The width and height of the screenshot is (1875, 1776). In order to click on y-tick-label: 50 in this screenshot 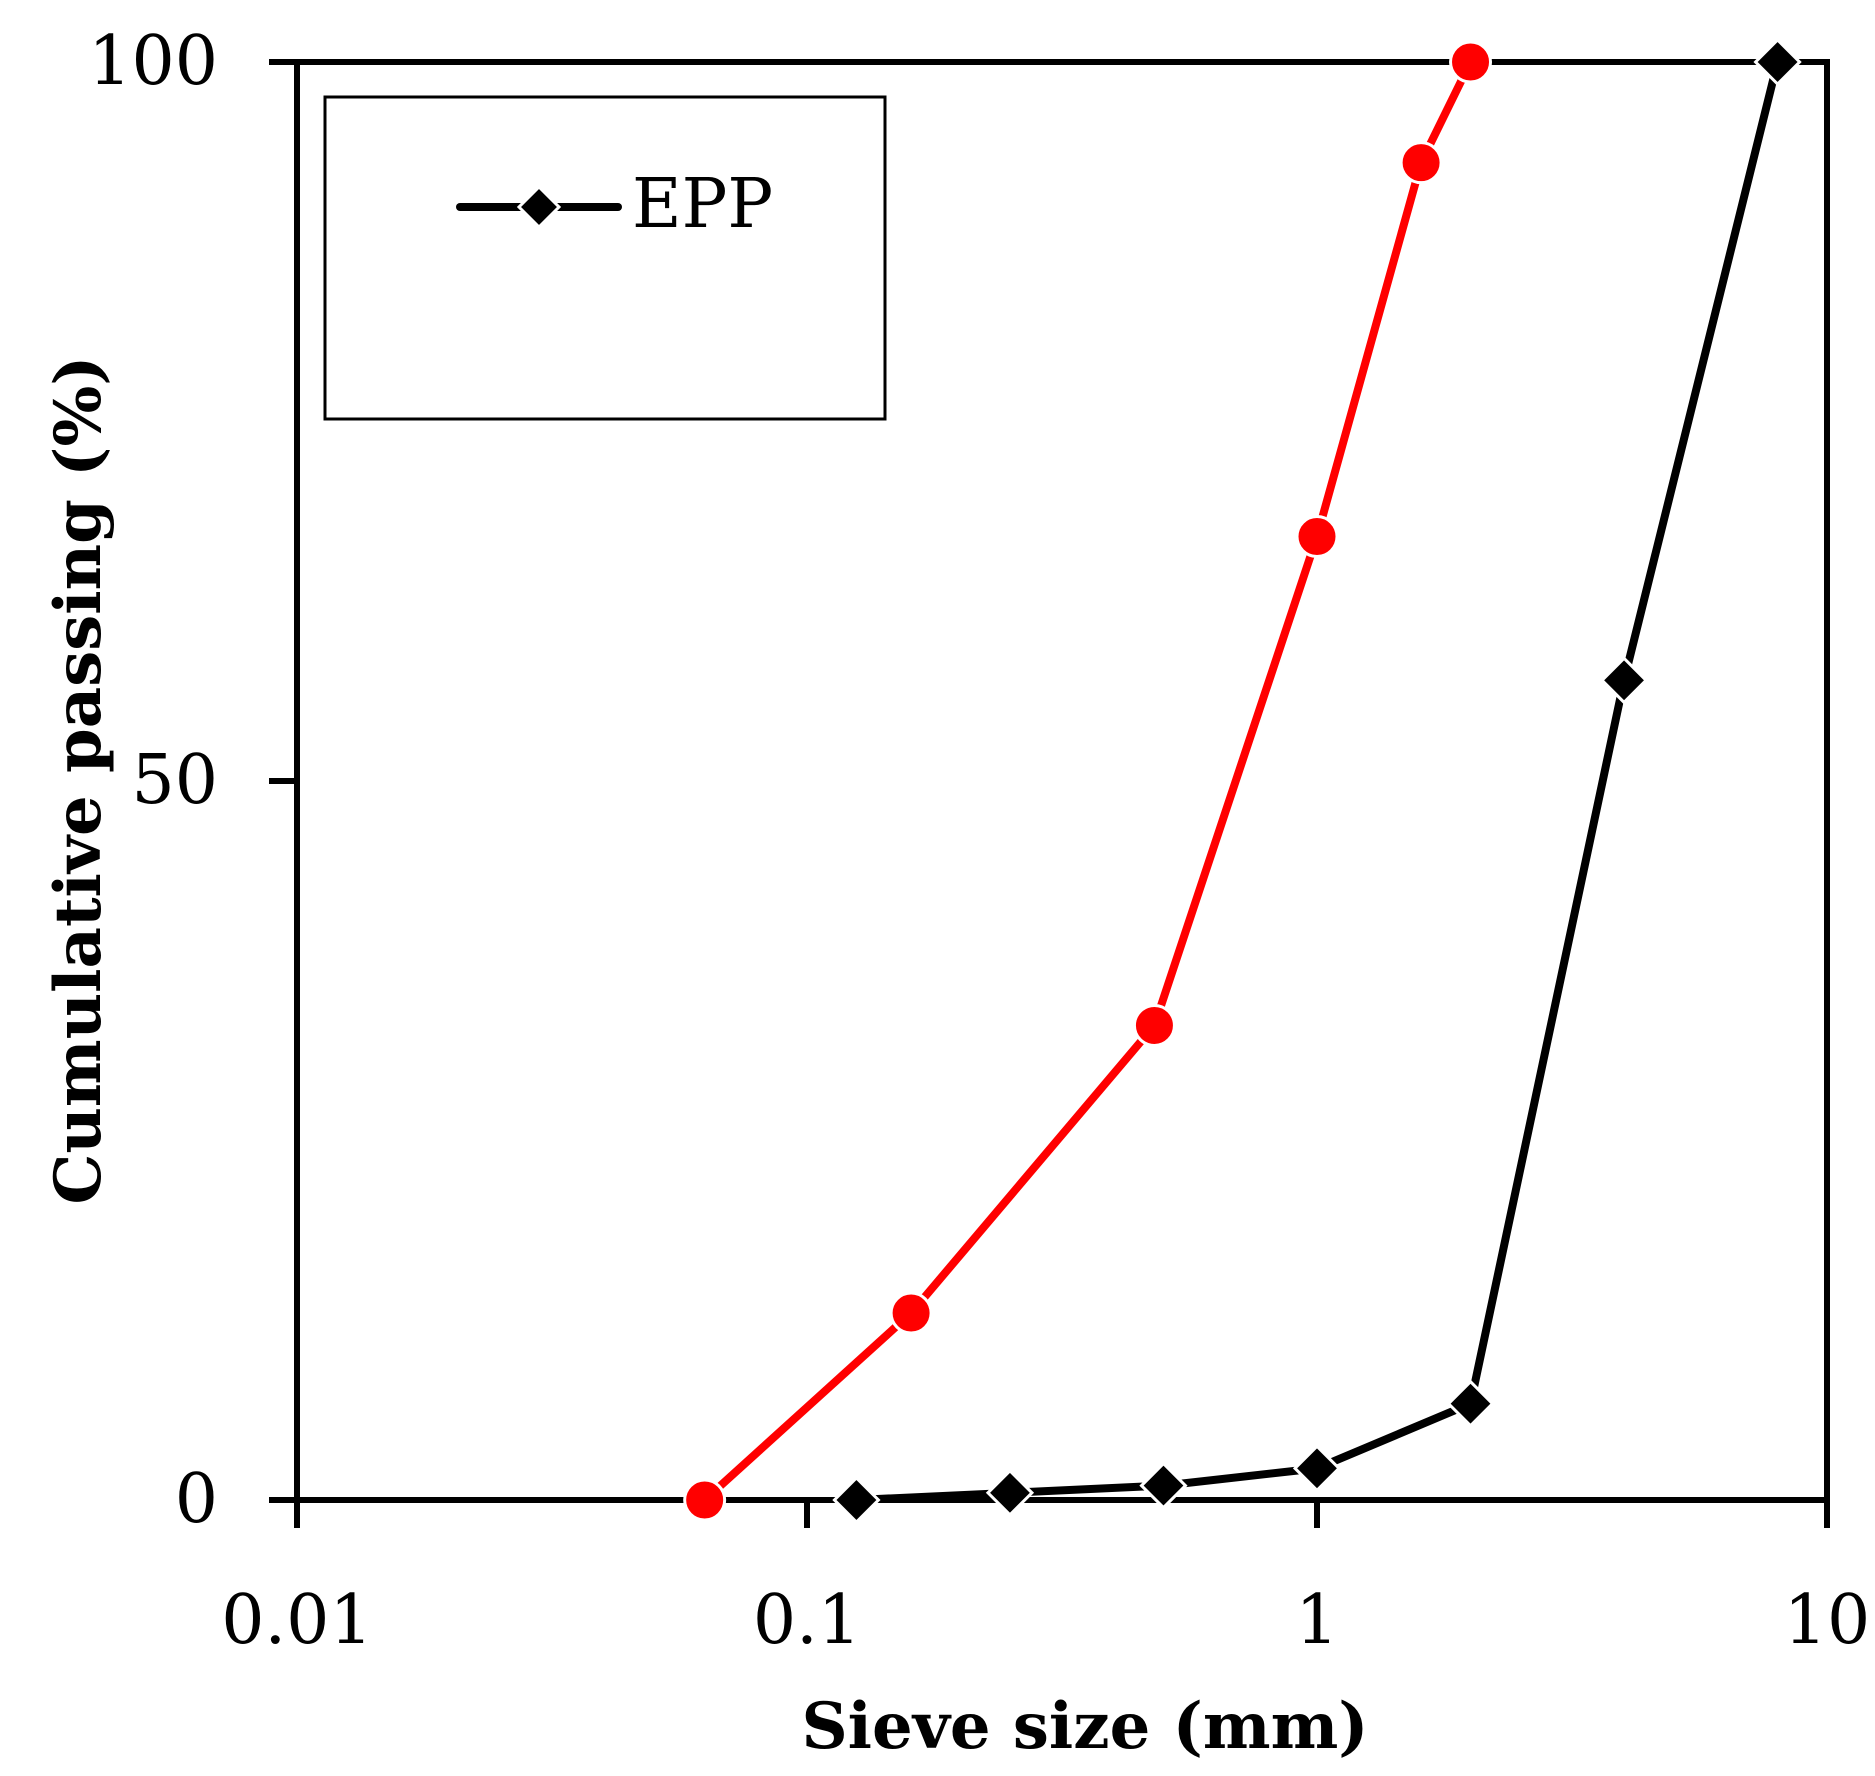, I will do `click(174, 780)`.